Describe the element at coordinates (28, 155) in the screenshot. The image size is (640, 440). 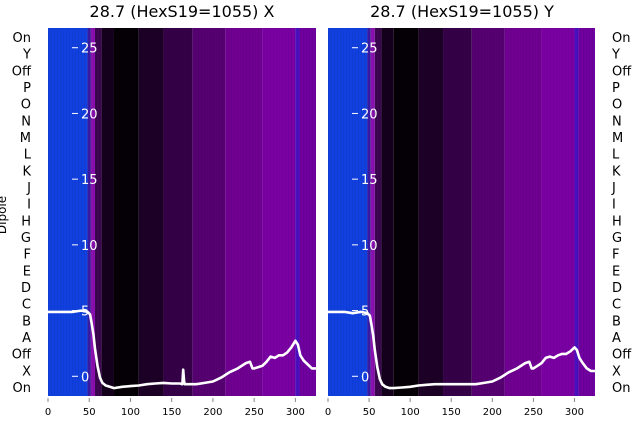
I see `category-label-left: L` at that location.